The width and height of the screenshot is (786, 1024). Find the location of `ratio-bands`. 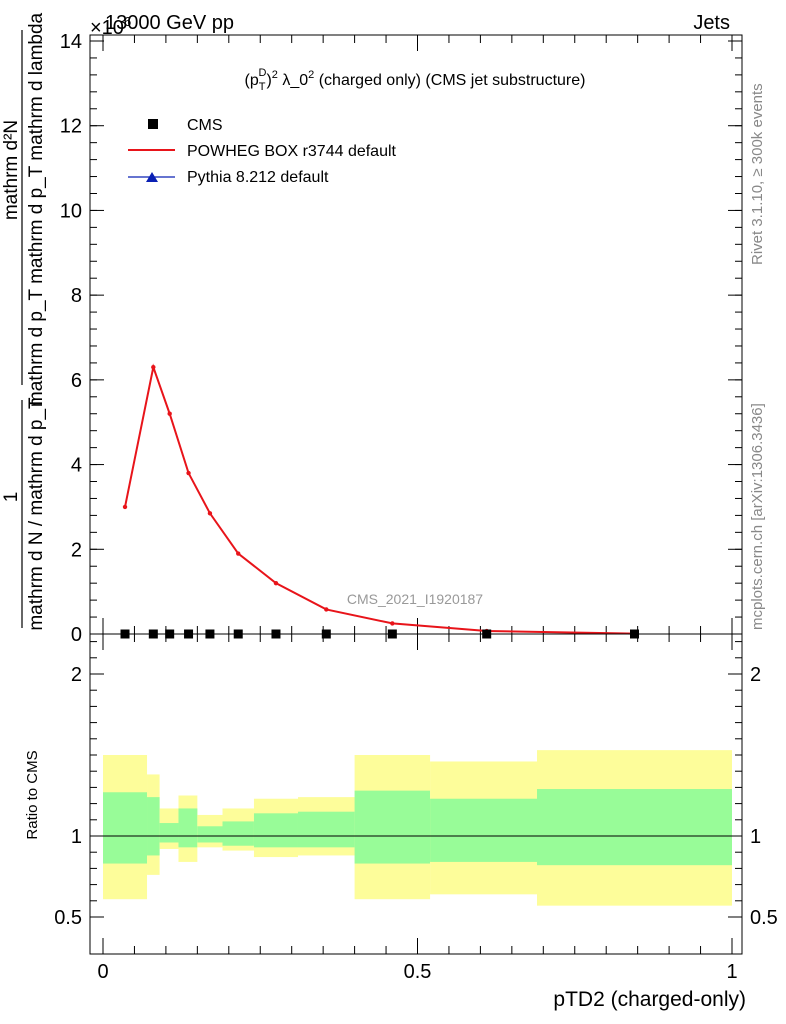

ratio-bands is located at coordinates (417, 828).